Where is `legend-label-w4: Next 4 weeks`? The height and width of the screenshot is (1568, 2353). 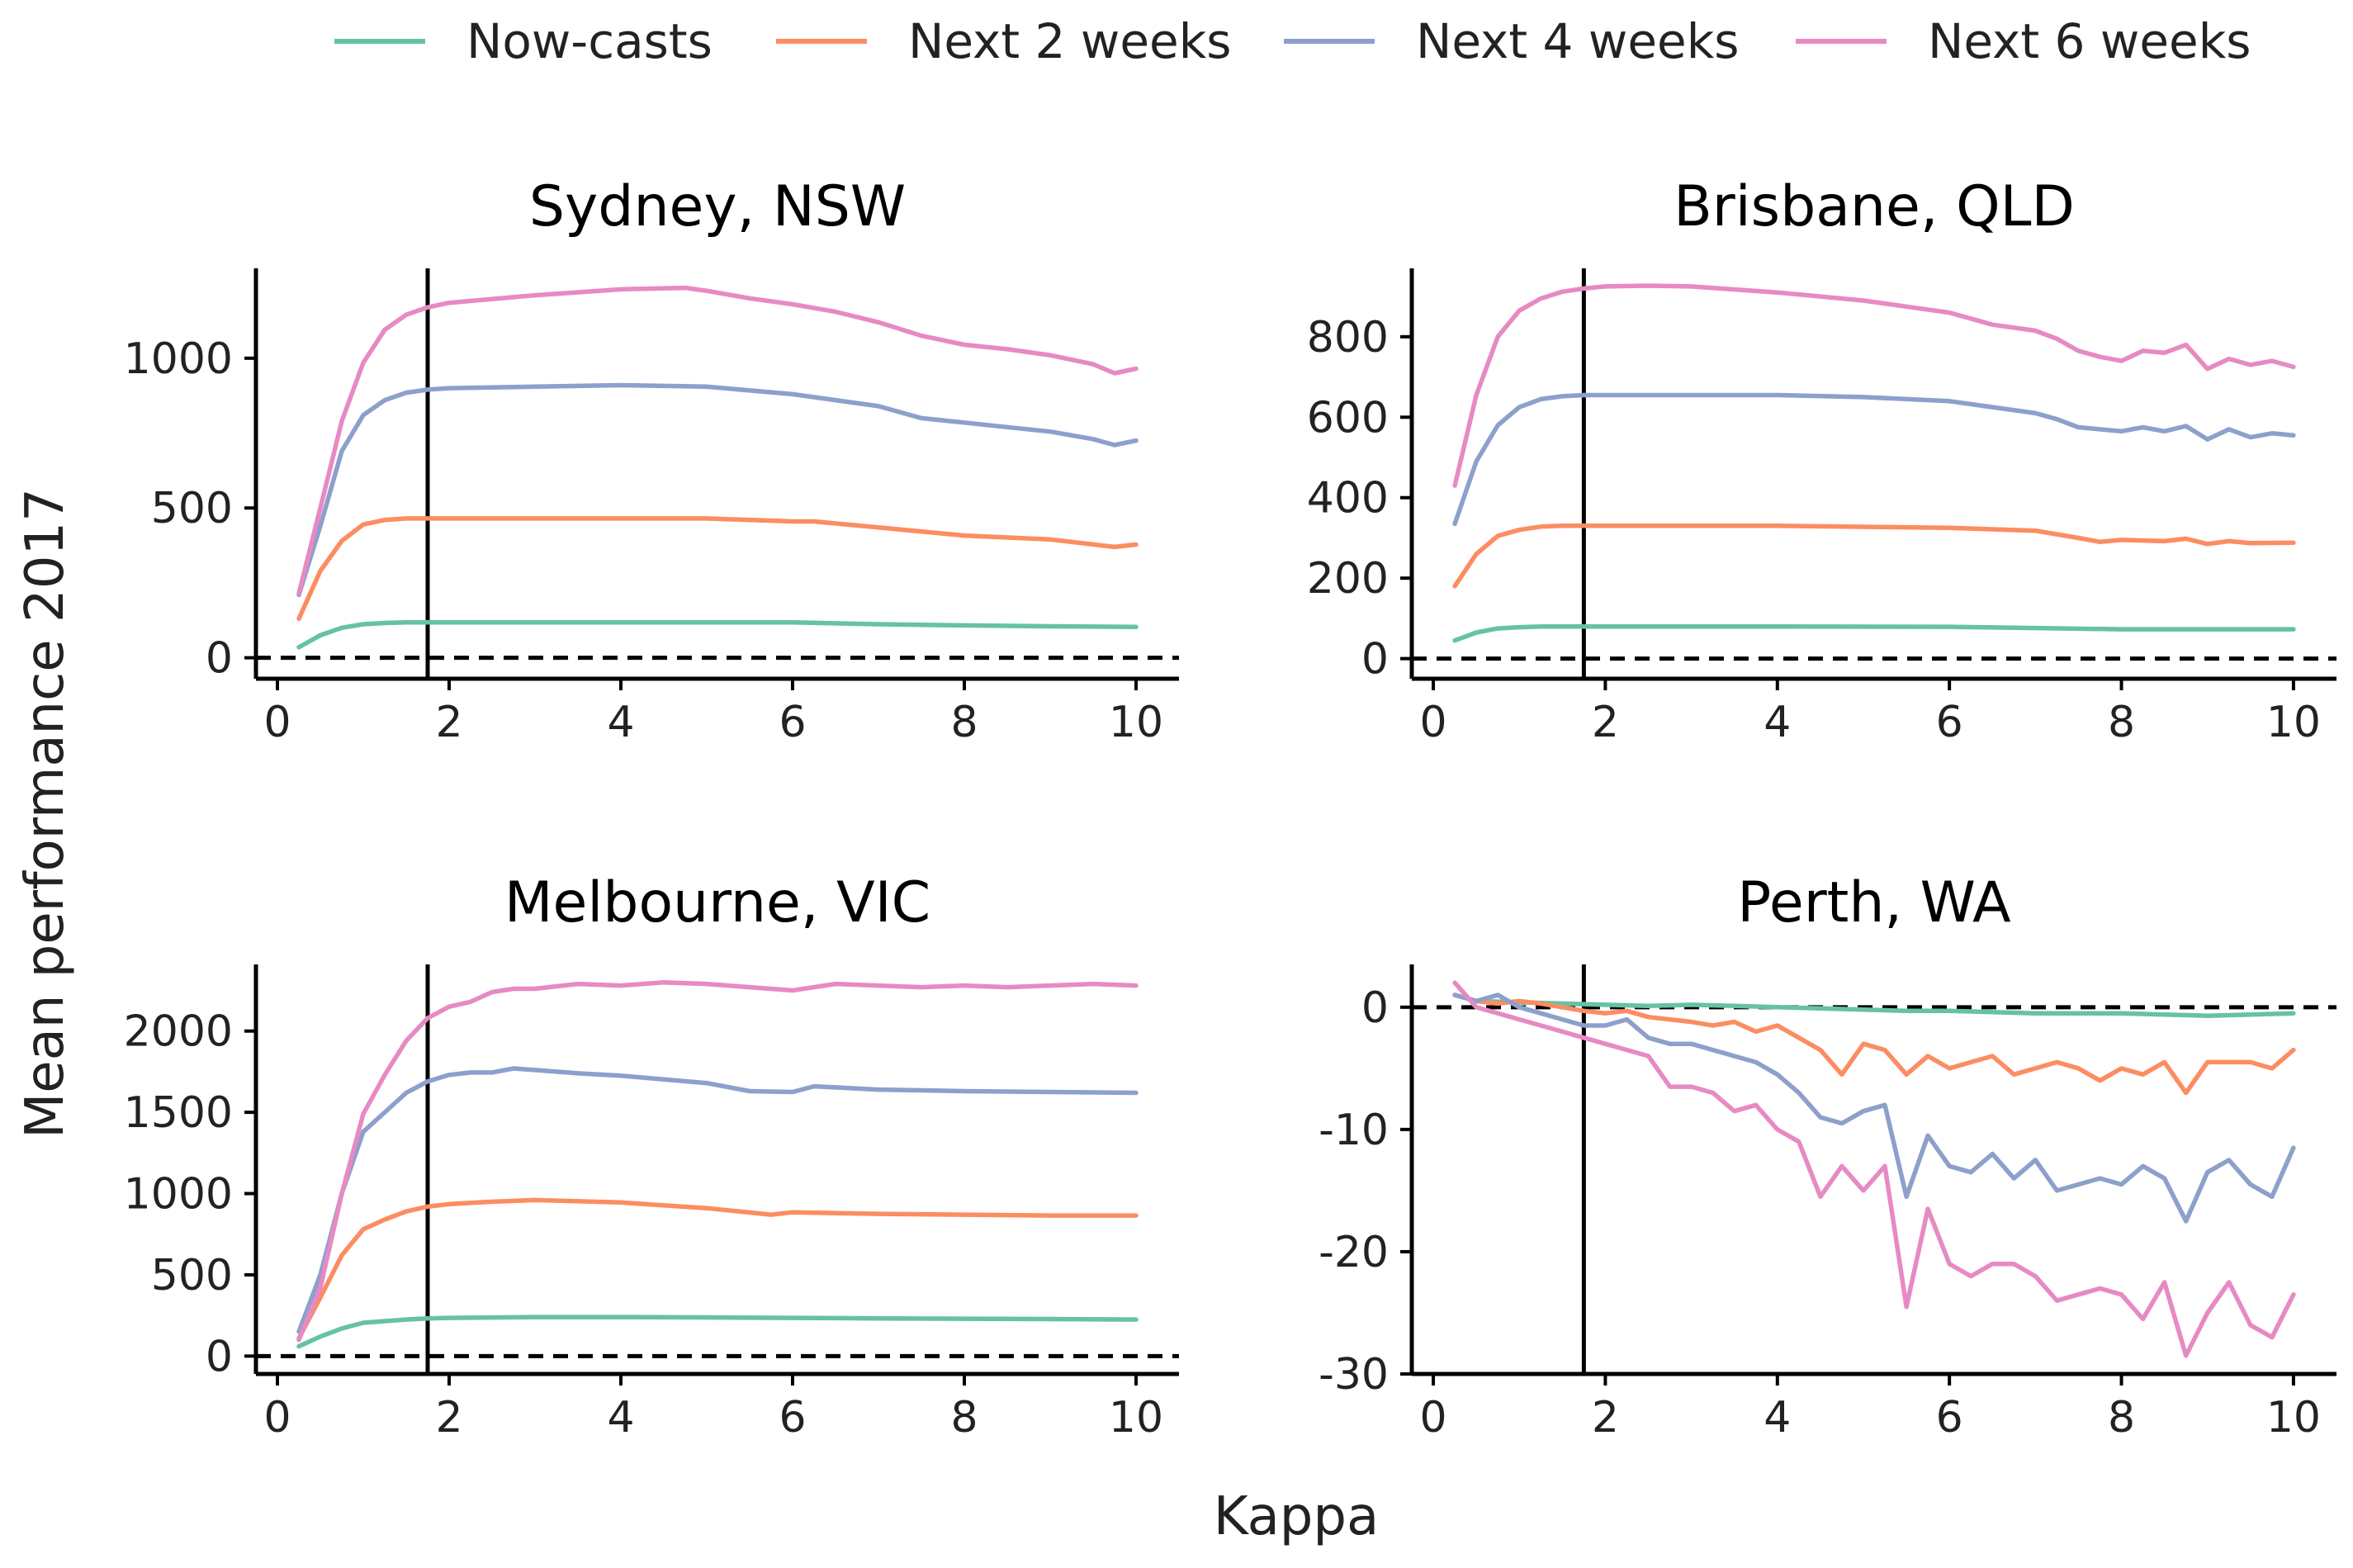
legend-label-w4: Next 4 weeks is located at coordinates (1578, 41).